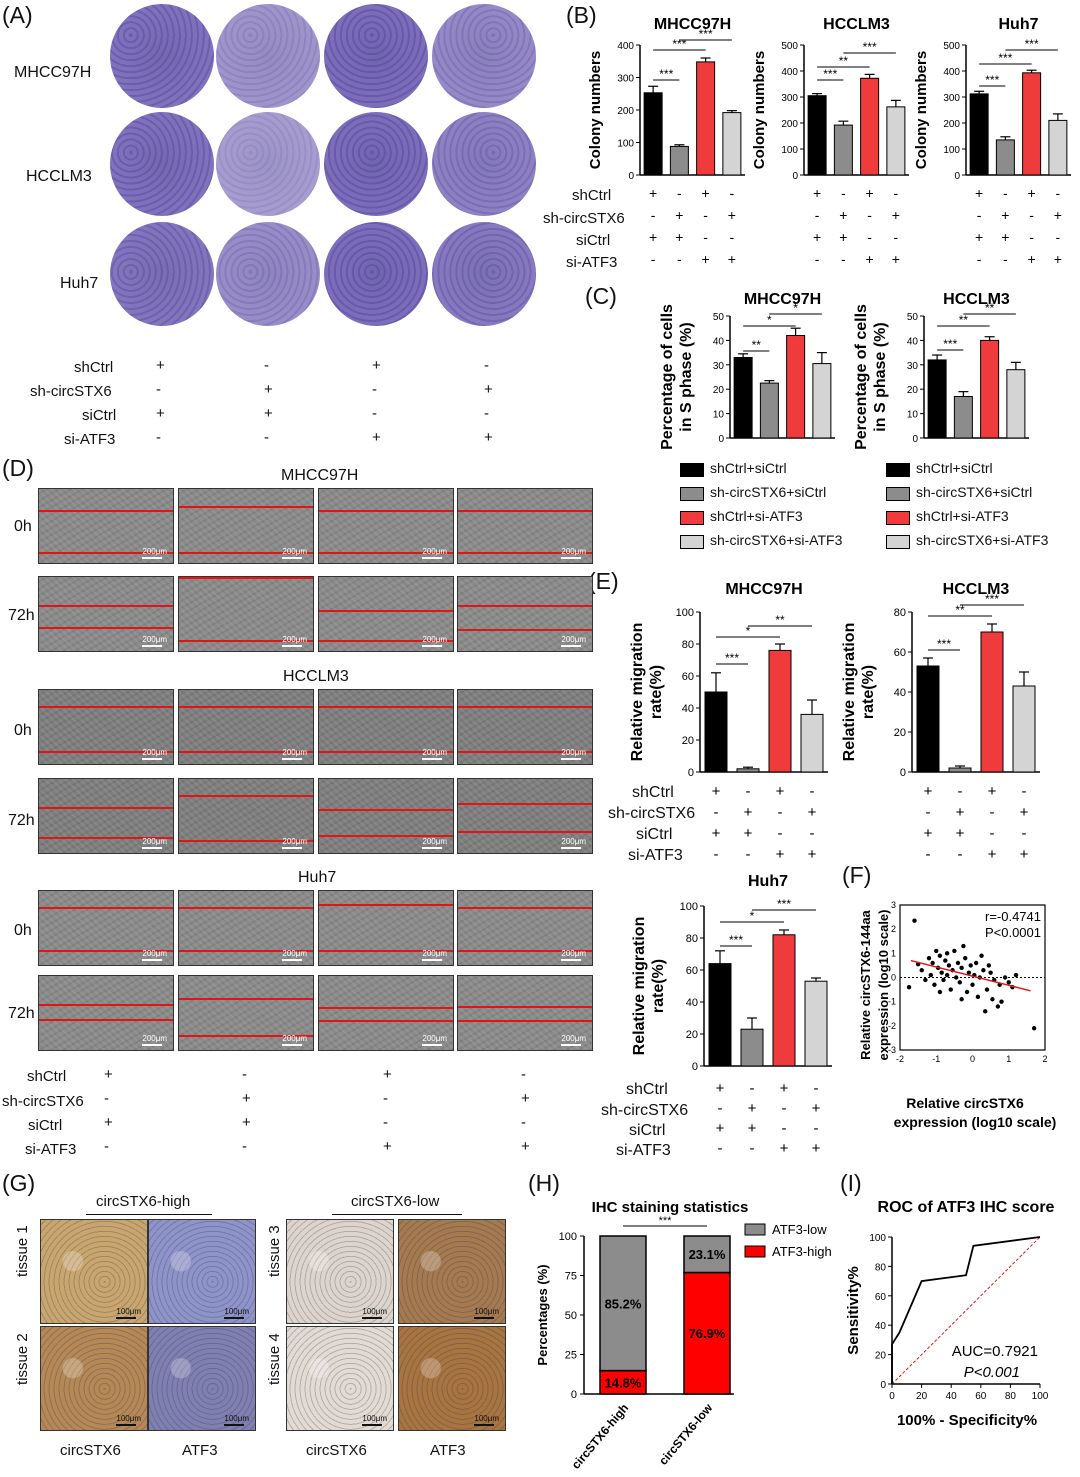 Image resolution: width=1080 pixels, height=1477 pixels. Describe the element at coordinates (784, 904) in the screenshot. I see `sig-label: ***` at that location.